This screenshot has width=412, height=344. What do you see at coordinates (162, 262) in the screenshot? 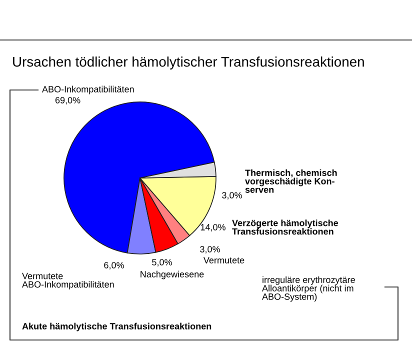
I see `data-label: 5,0%` at bounding box center [162, 262].